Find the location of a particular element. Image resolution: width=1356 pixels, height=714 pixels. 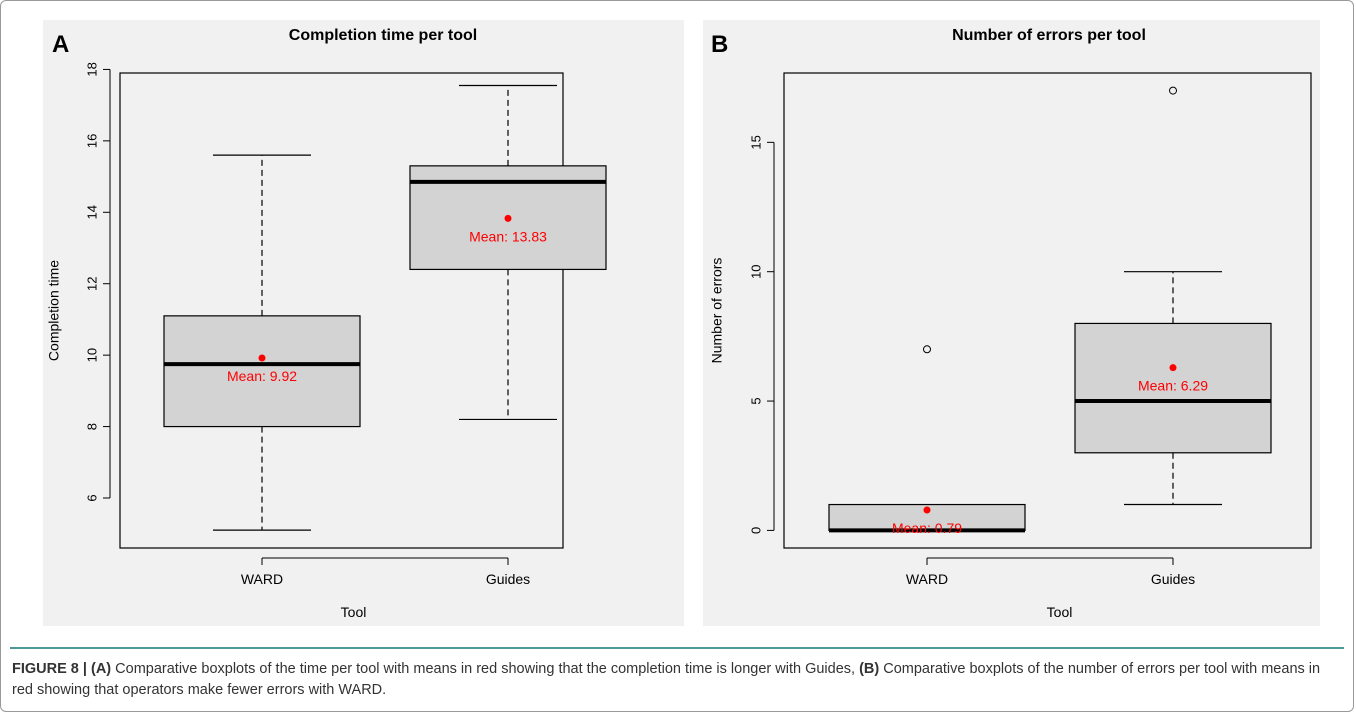

y-tick-label: 0 is located at coordinates (755, 530).